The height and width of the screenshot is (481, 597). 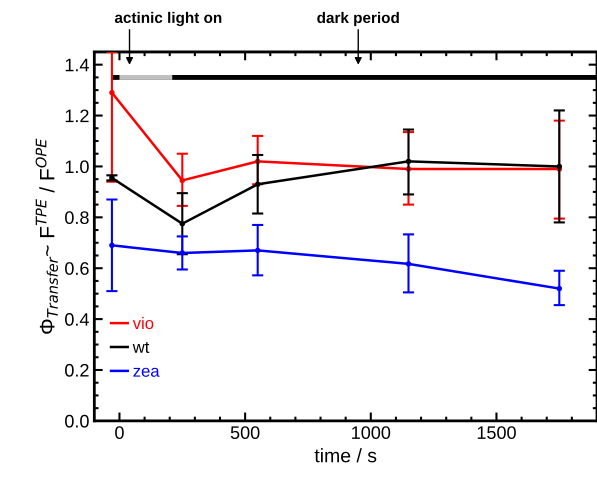 I want to click on y-tick-label: 1.0, so click(x=77, y=167).